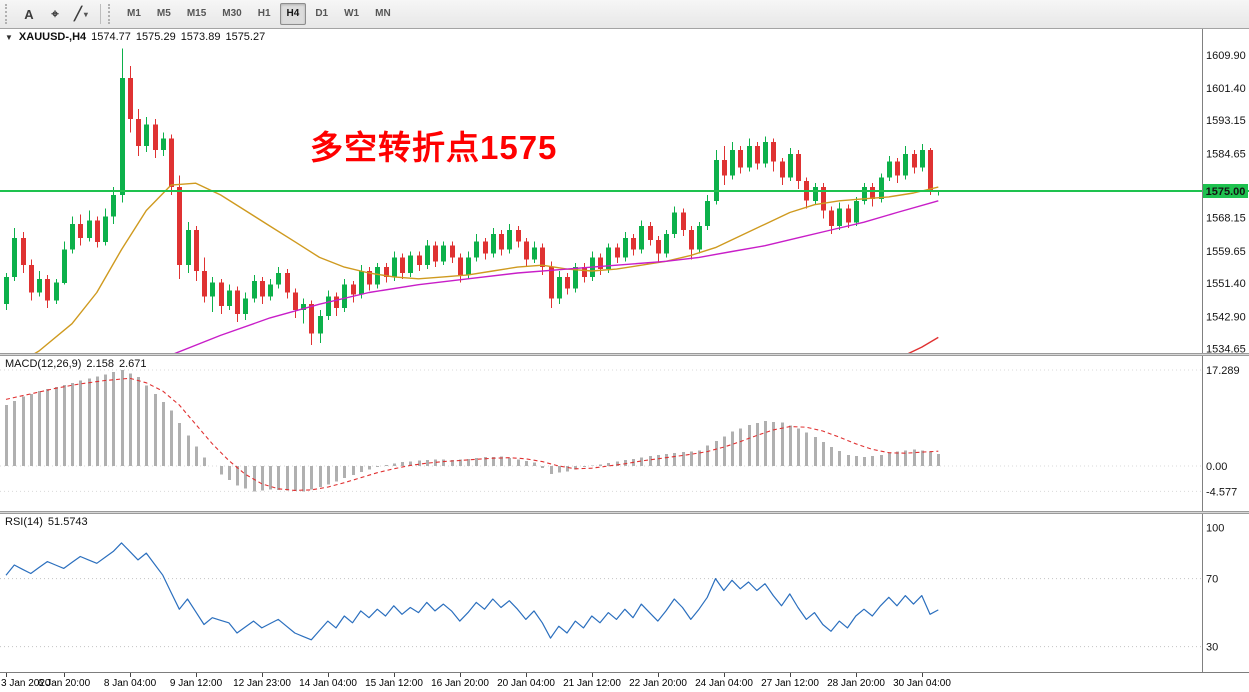 The image size is (1249, 692). What do you see at coordinates (132, 364) in the screenshot?
I see `macd-signal-value: 2.671` at bounding box center [132, 364].